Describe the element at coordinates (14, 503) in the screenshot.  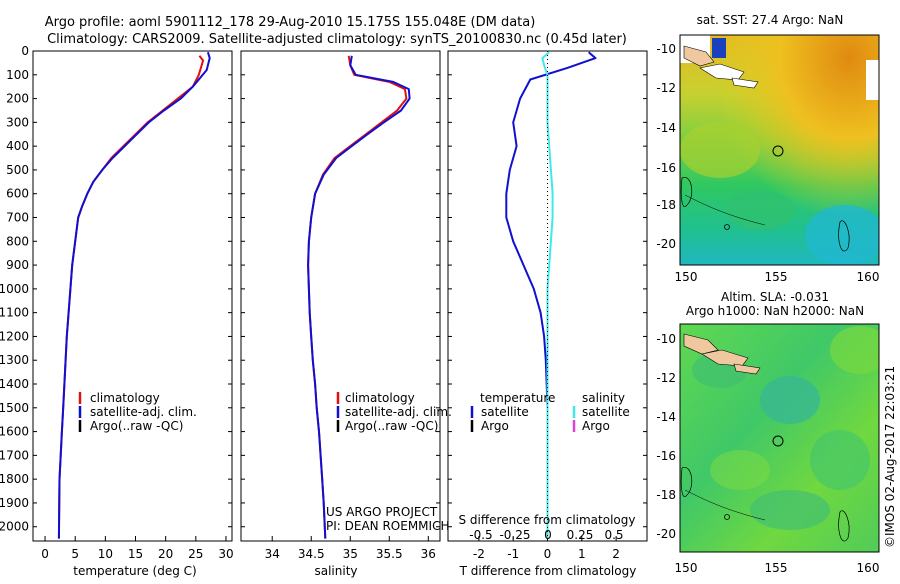
I see `depth-tick-label: 1900` at that location.